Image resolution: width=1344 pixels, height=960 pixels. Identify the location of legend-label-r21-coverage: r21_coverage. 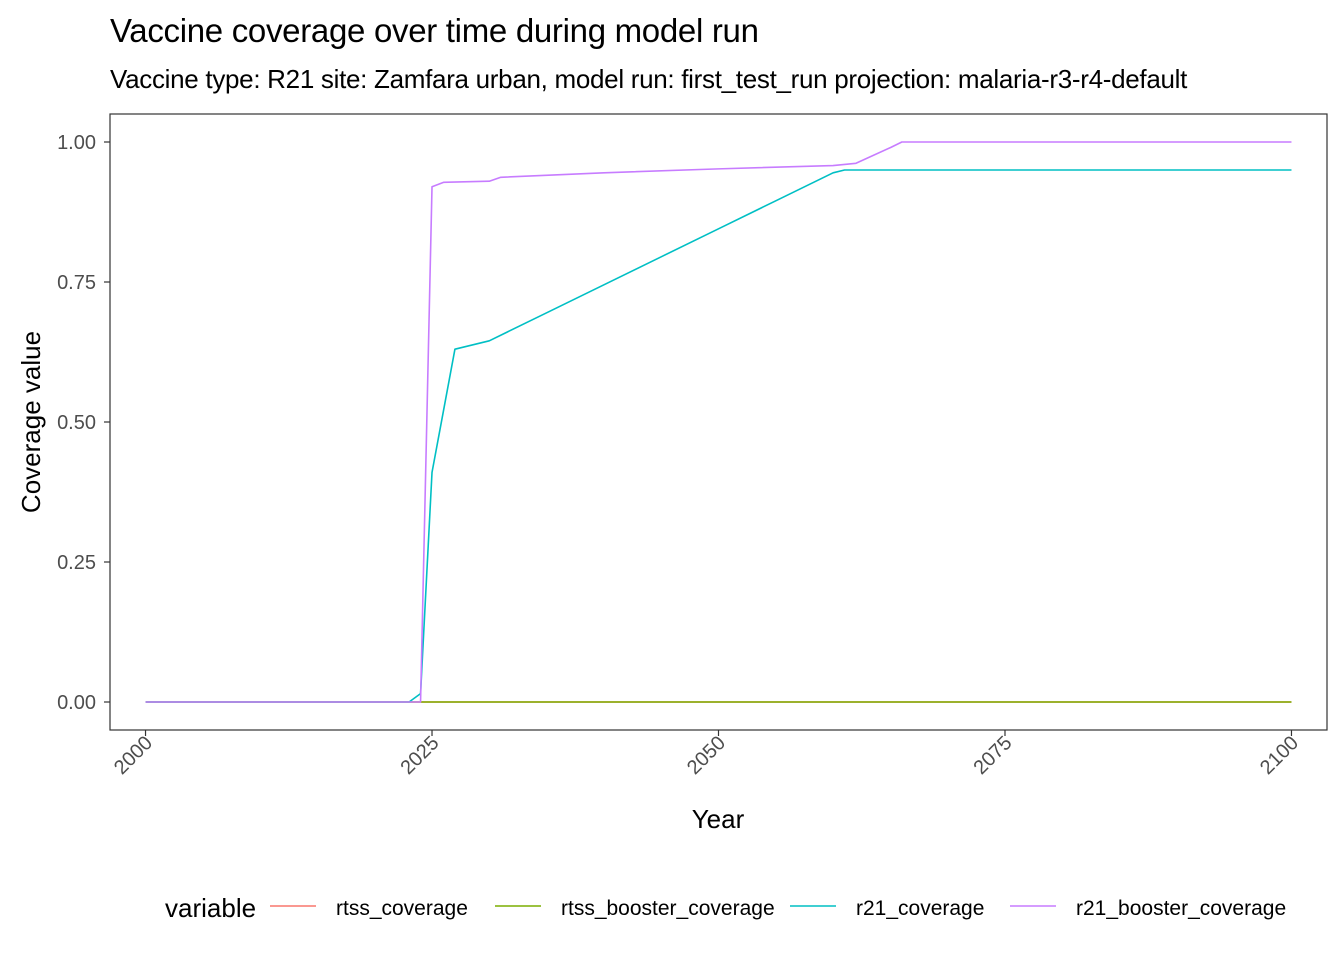
(920, 908).